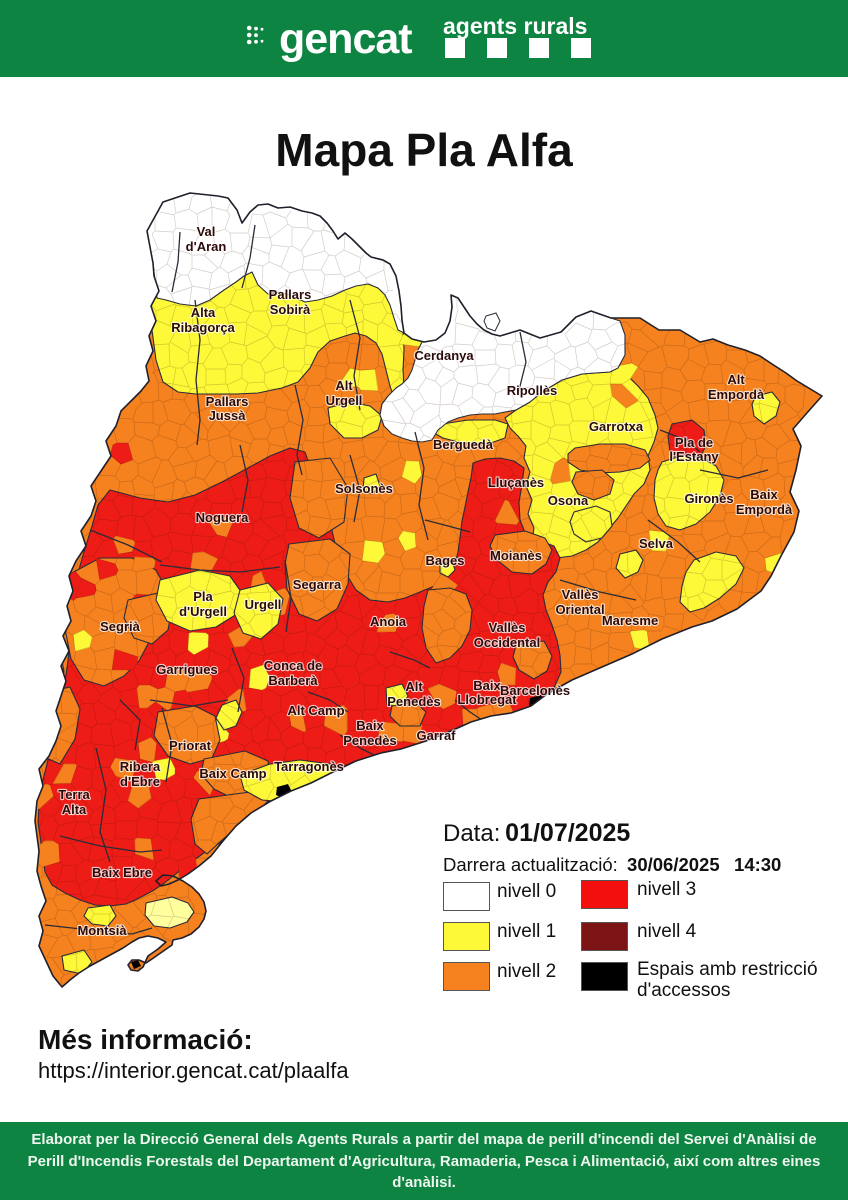  Describe the element at coordinates (206, 246) in the screenshot. I see `svg-text: d'Aran` at that location.